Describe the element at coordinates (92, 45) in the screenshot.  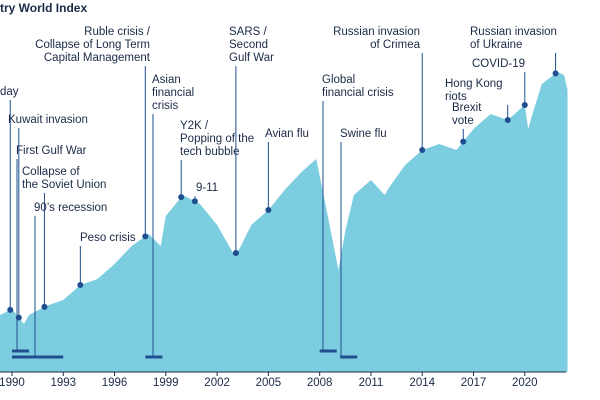
I see `annotation-label: Collapse of Long Term` at that location.